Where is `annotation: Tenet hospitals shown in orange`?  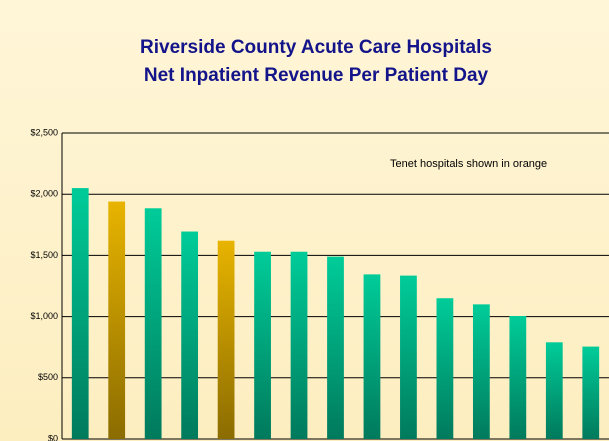 annotation: Tenet hospitals shown in orange is located at coordinates (468, 164).